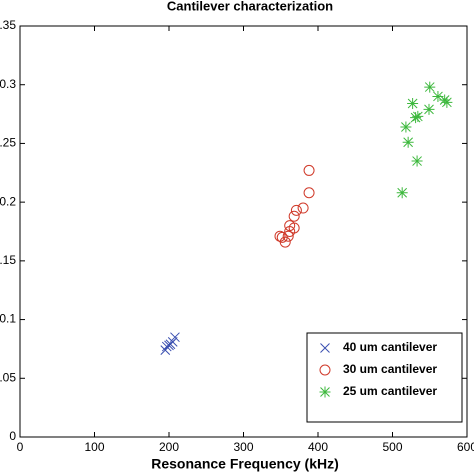 This screenshot has width=474, height=474. I want to click on x-tick-label: 400, so click(318, 447).